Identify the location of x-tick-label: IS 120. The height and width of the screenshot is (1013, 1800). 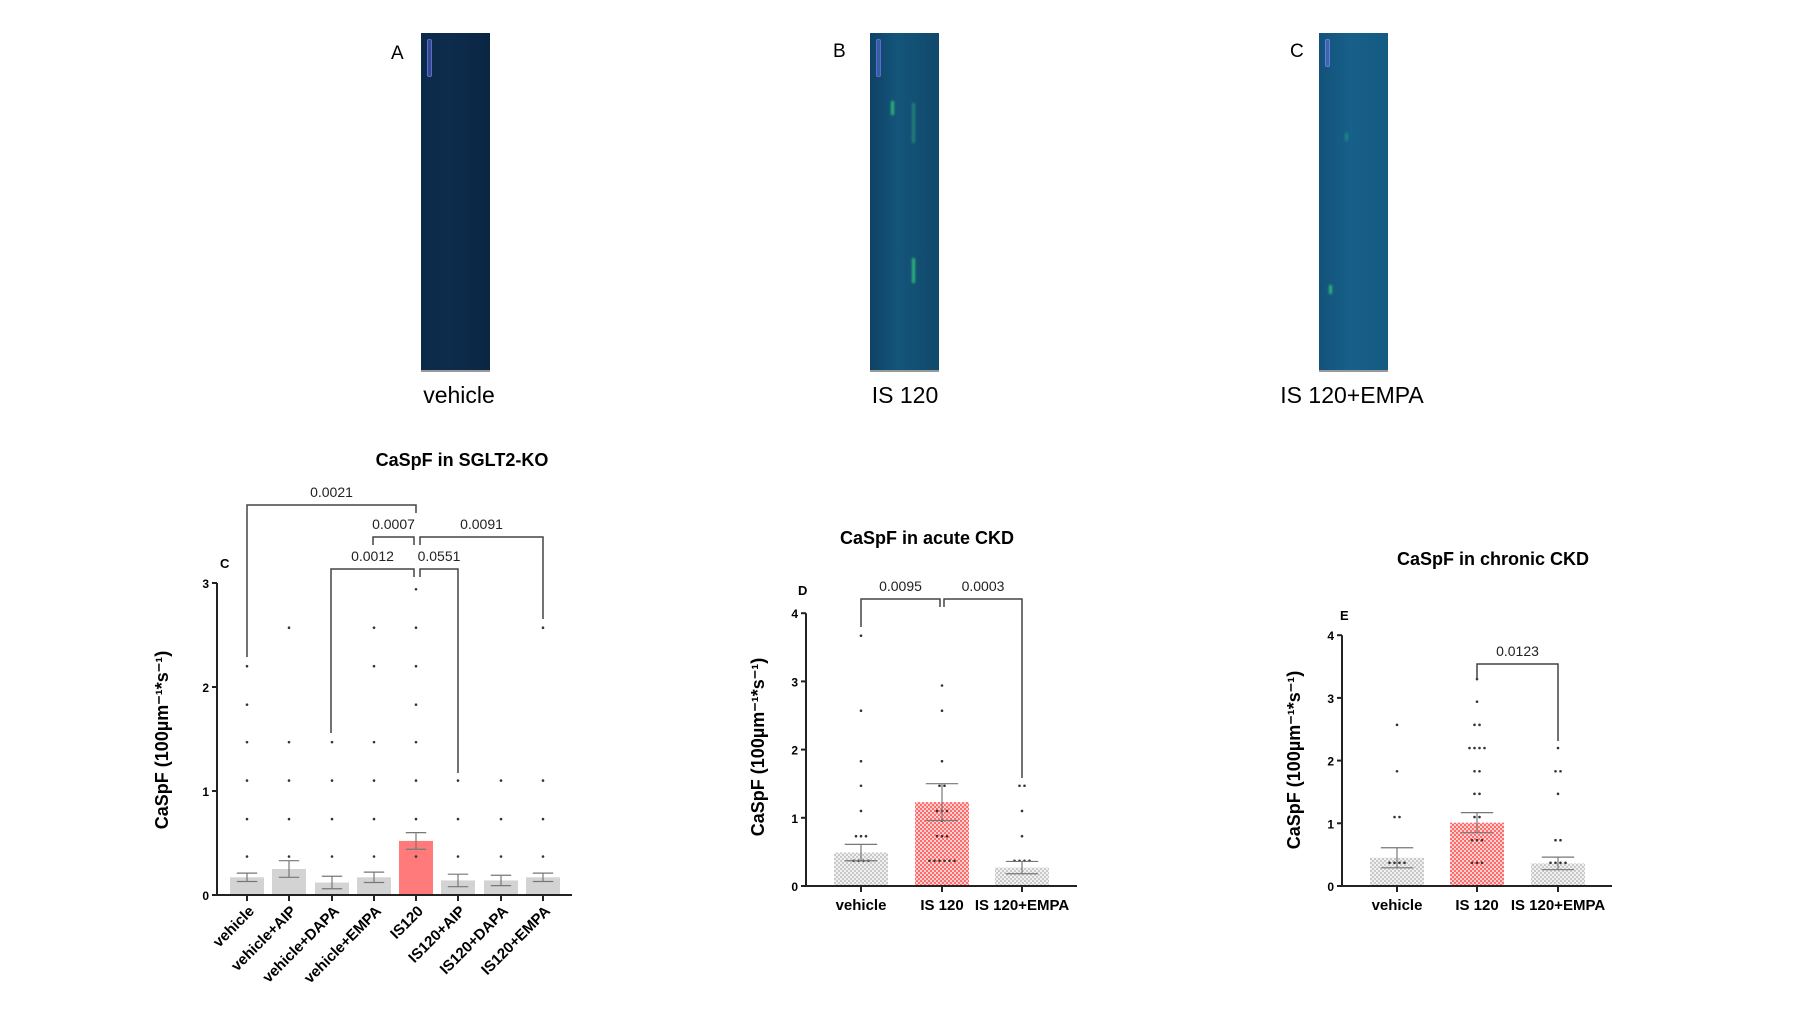
(941, 905).